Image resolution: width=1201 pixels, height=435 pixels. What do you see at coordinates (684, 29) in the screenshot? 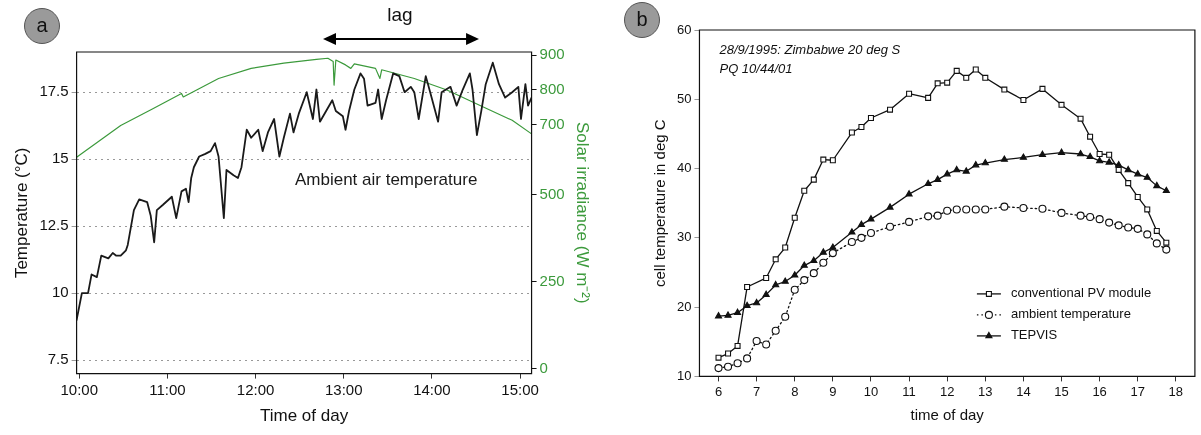
I see `y-tick-label: 60` at bounding box center [684, 29].